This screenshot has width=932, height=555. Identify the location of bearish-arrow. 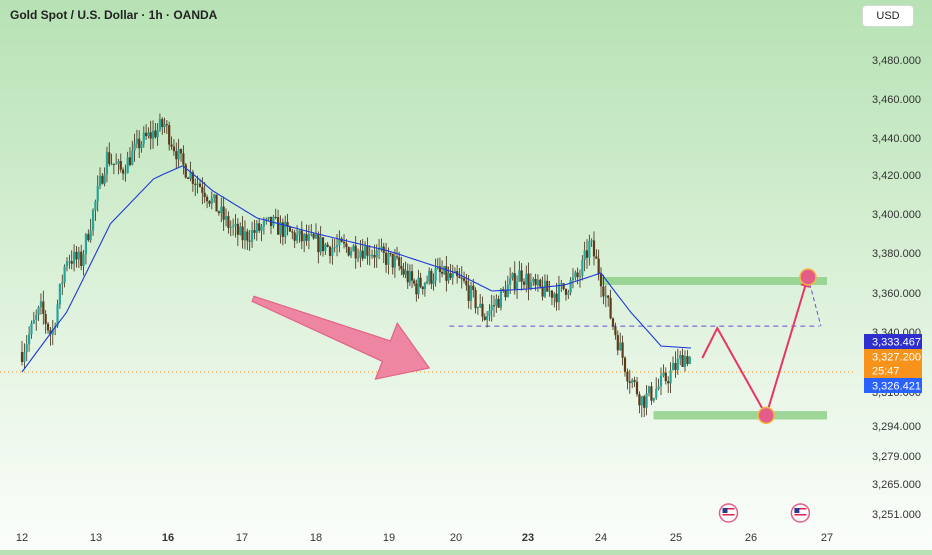
(341, 337).